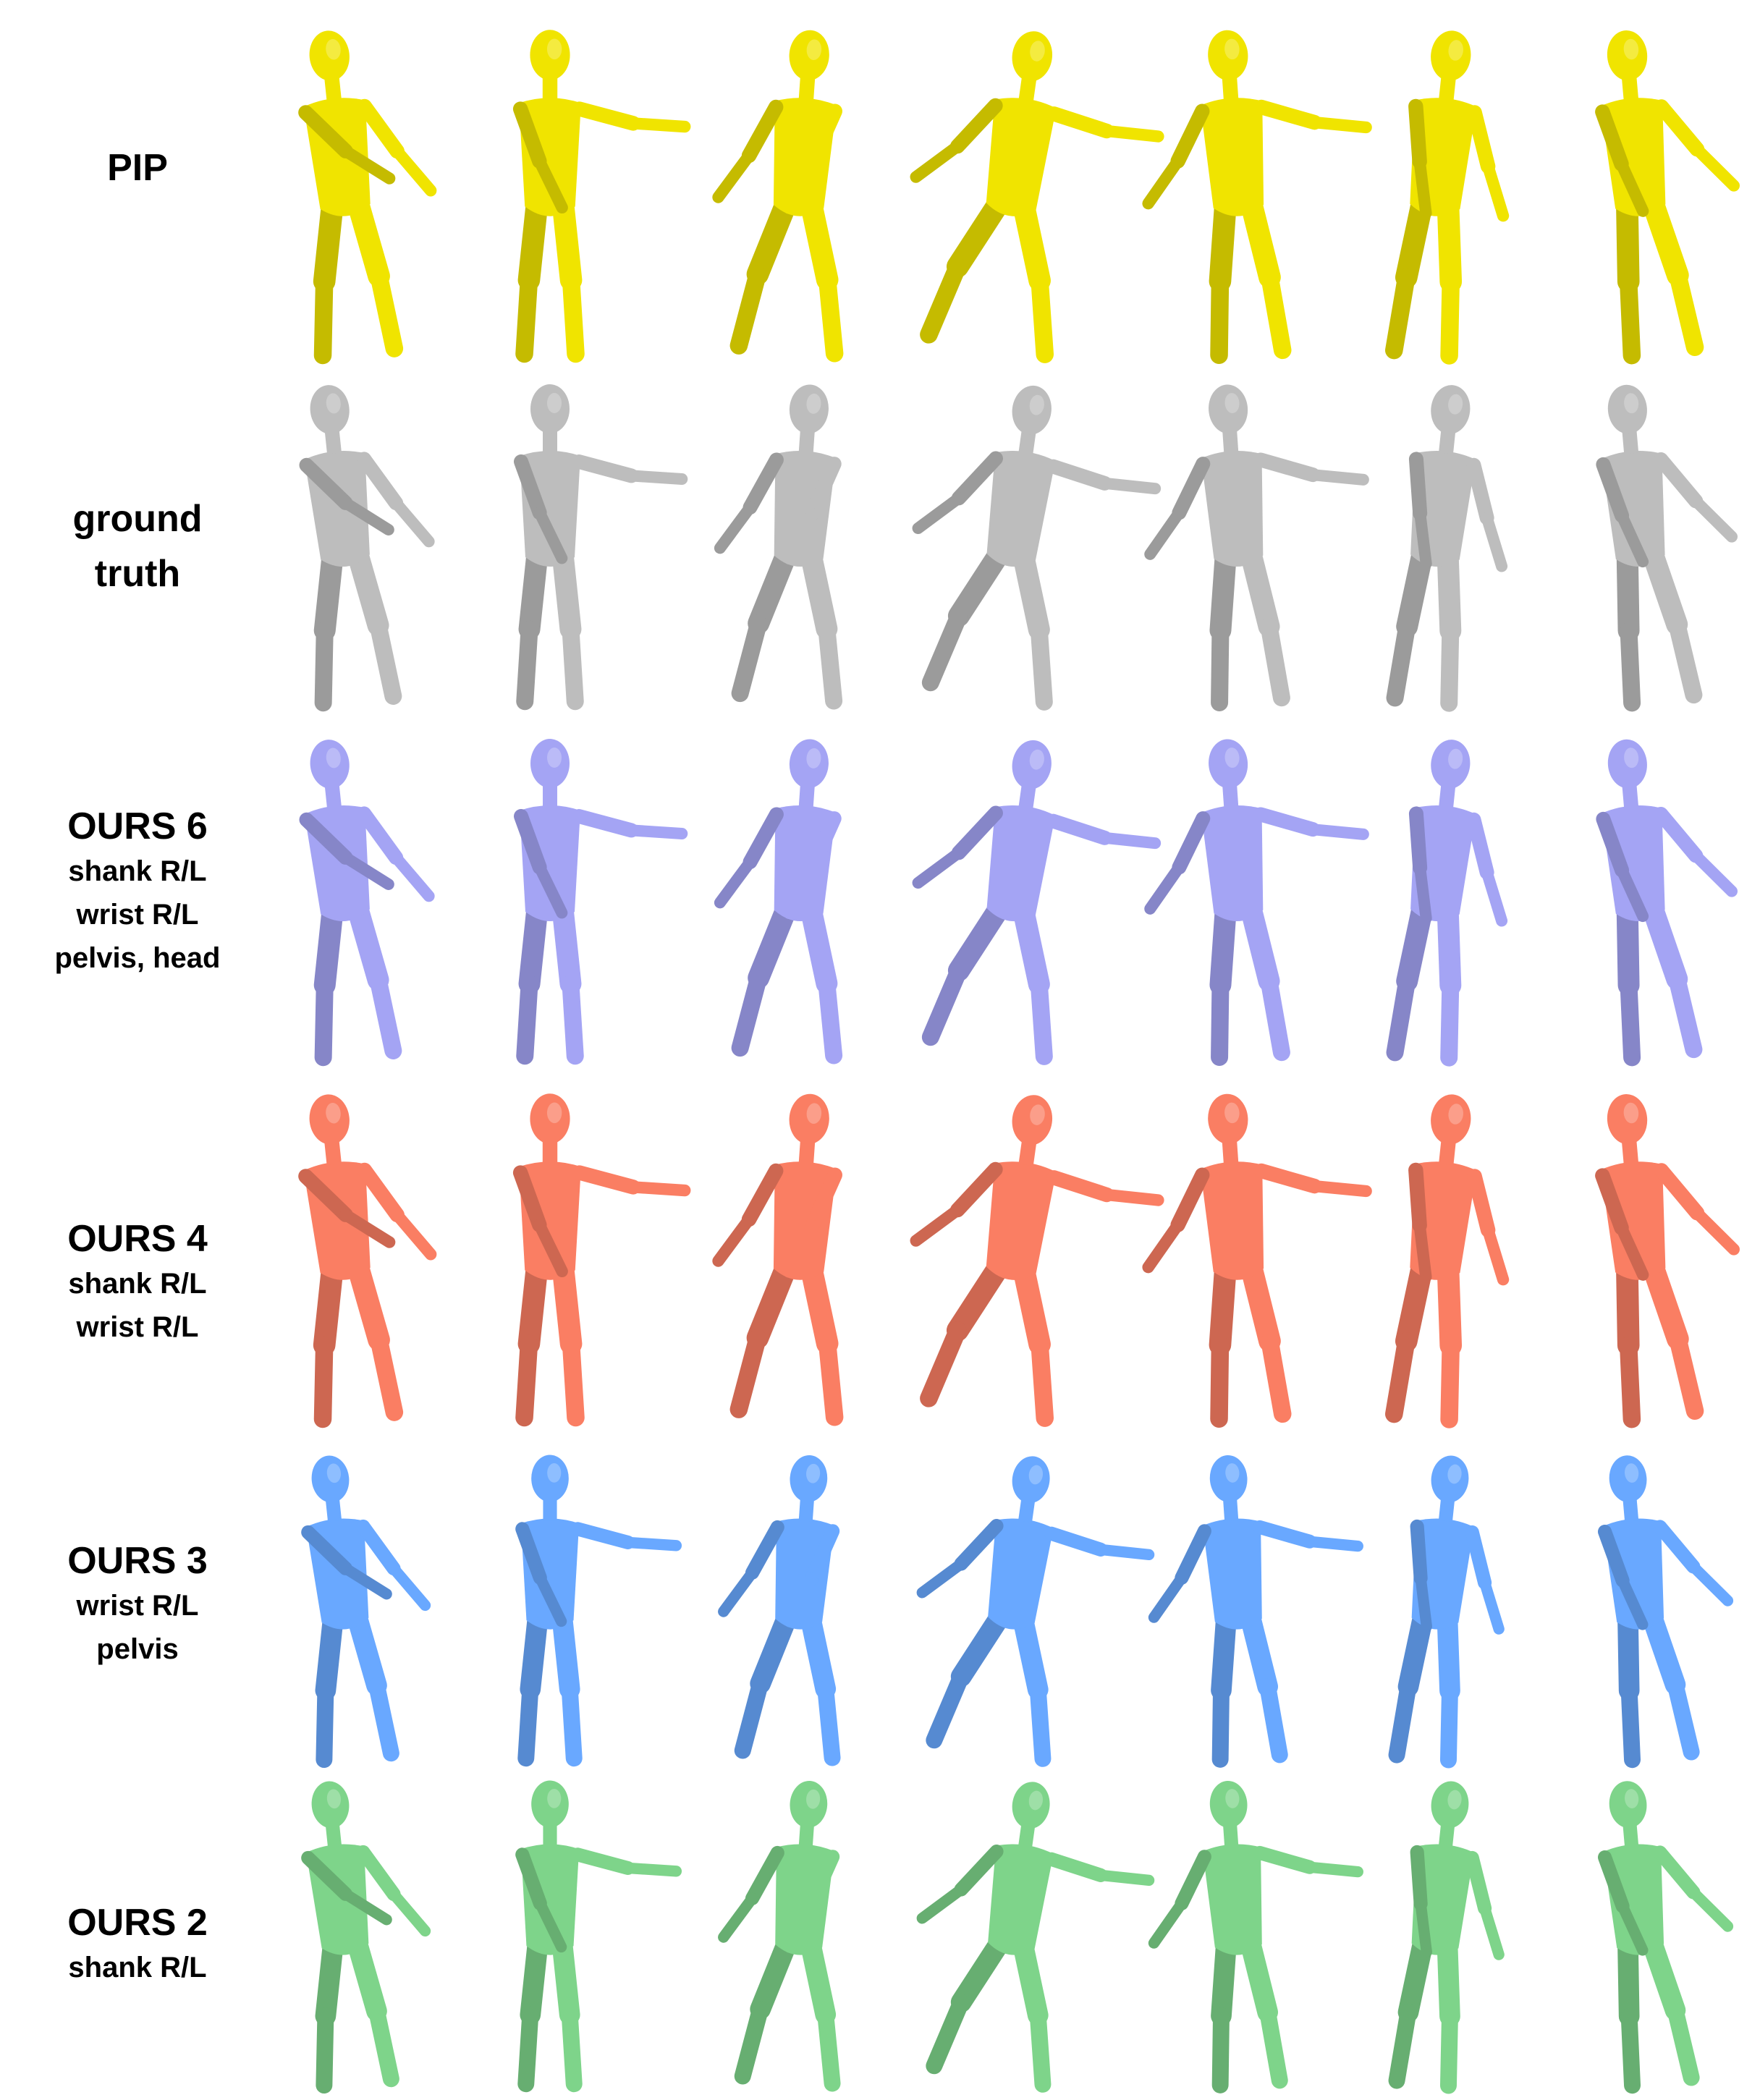 This screenshot has height=2100, width=1760. What do you see at coordinates (137, 826) in the screenshot?
I see `row-title-ours6: OURS 6` at bounding box center [137, 826].